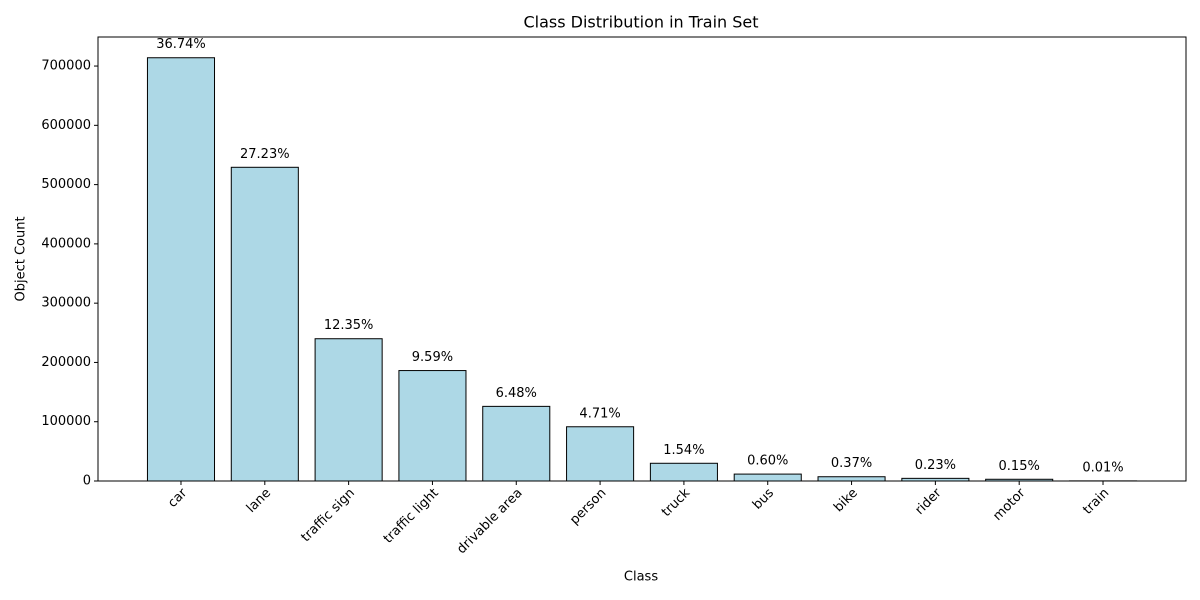  What do you see at coordinates (846, 501) in the screenshot?
I see `x-tick-label: bike` at bounding box center [846, 501].